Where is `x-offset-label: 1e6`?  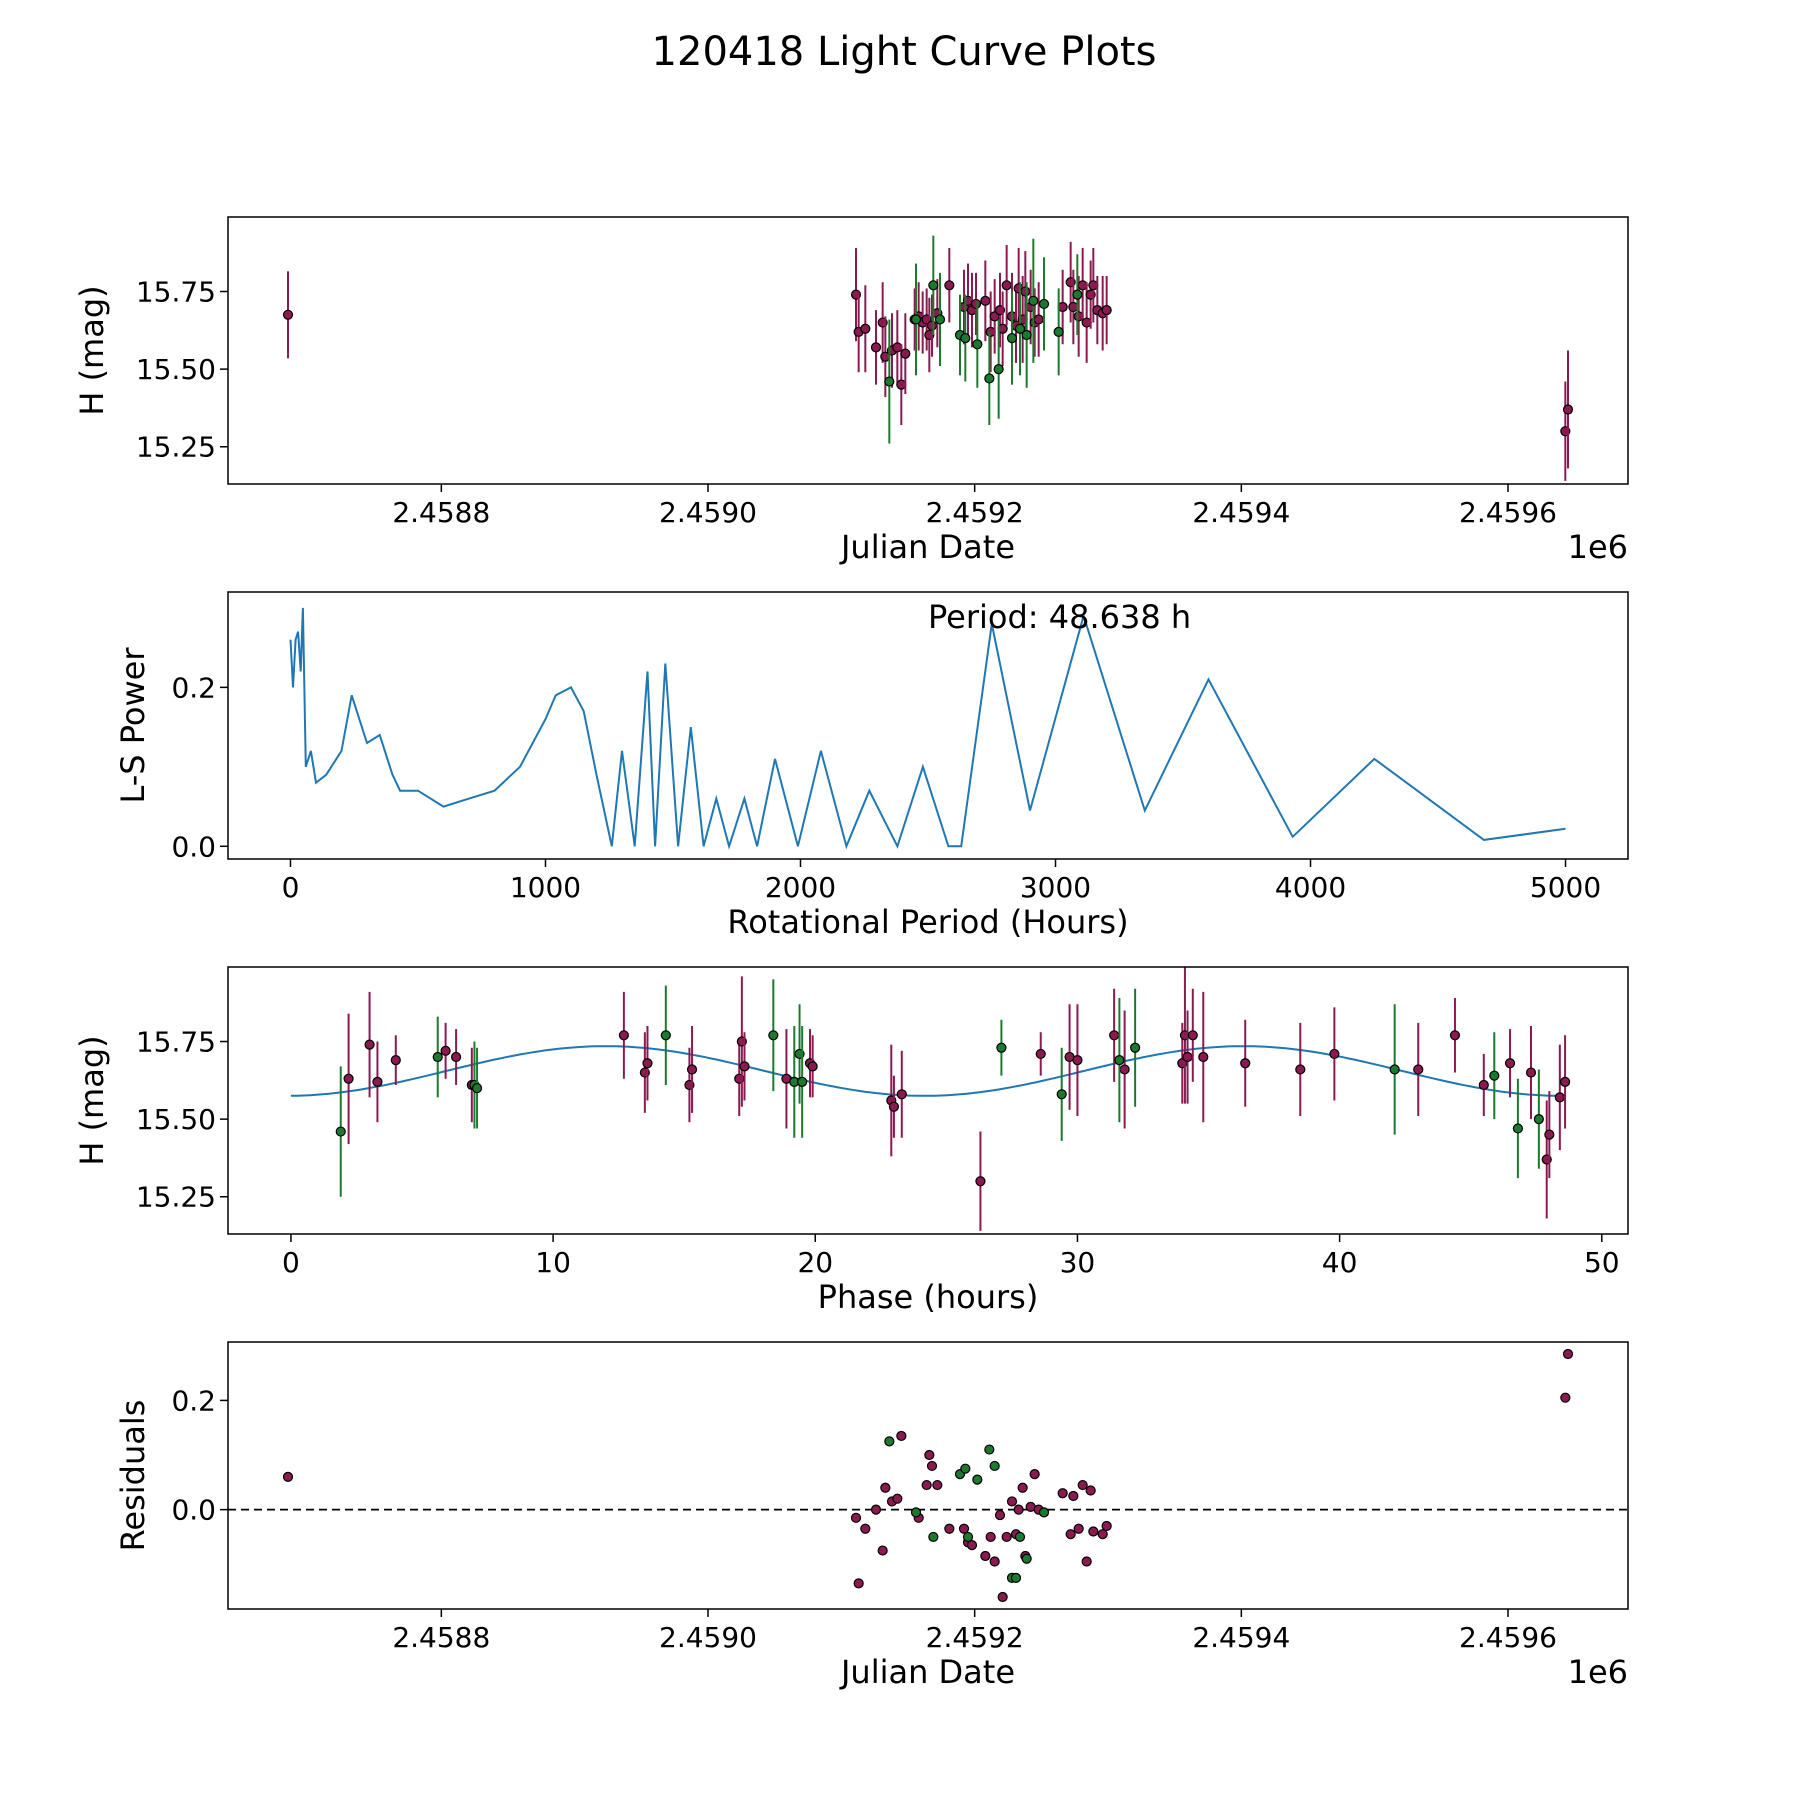 x-offset-label: 1e6 is located at coordinates (1598, 1672).